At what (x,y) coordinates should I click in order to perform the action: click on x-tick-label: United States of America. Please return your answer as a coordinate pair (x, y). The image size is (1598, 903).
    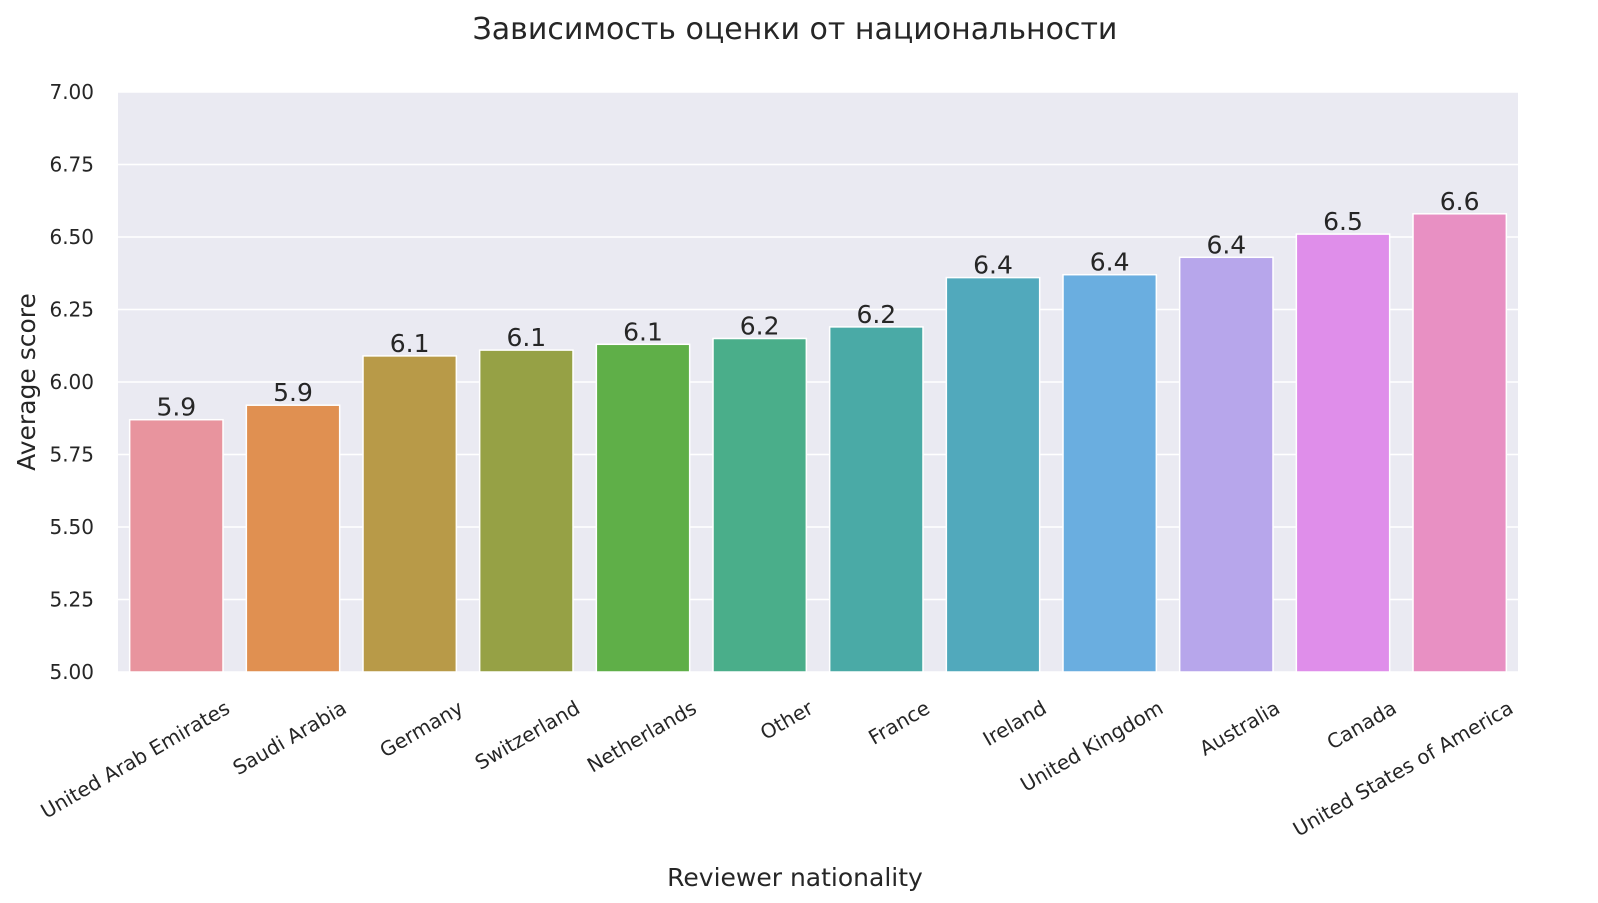
    Looking at the image, I should click on (1403, 769).